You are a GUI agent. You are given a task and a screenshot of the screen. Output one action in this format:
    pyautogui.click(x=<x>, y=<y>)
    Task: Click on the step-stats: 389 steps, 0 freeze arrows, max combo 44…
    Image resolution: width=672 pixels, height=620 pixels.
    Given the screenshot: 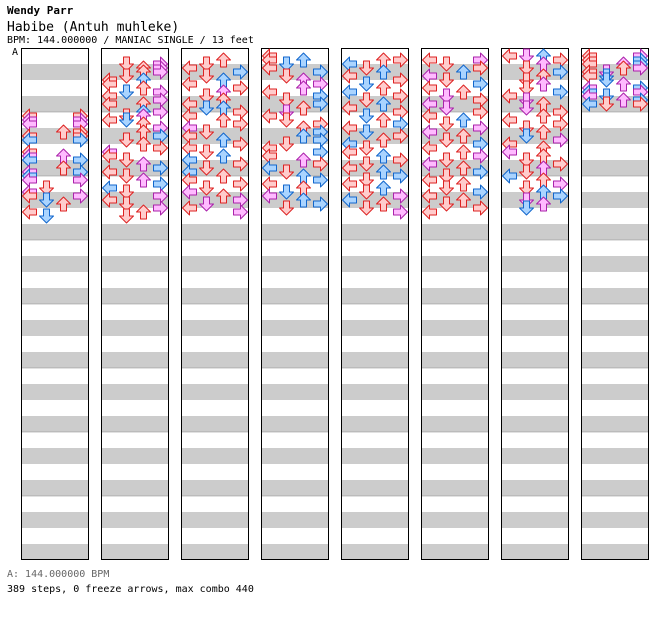 What is the action you would take?
    pyautogui.click(x=130, y=589)
    